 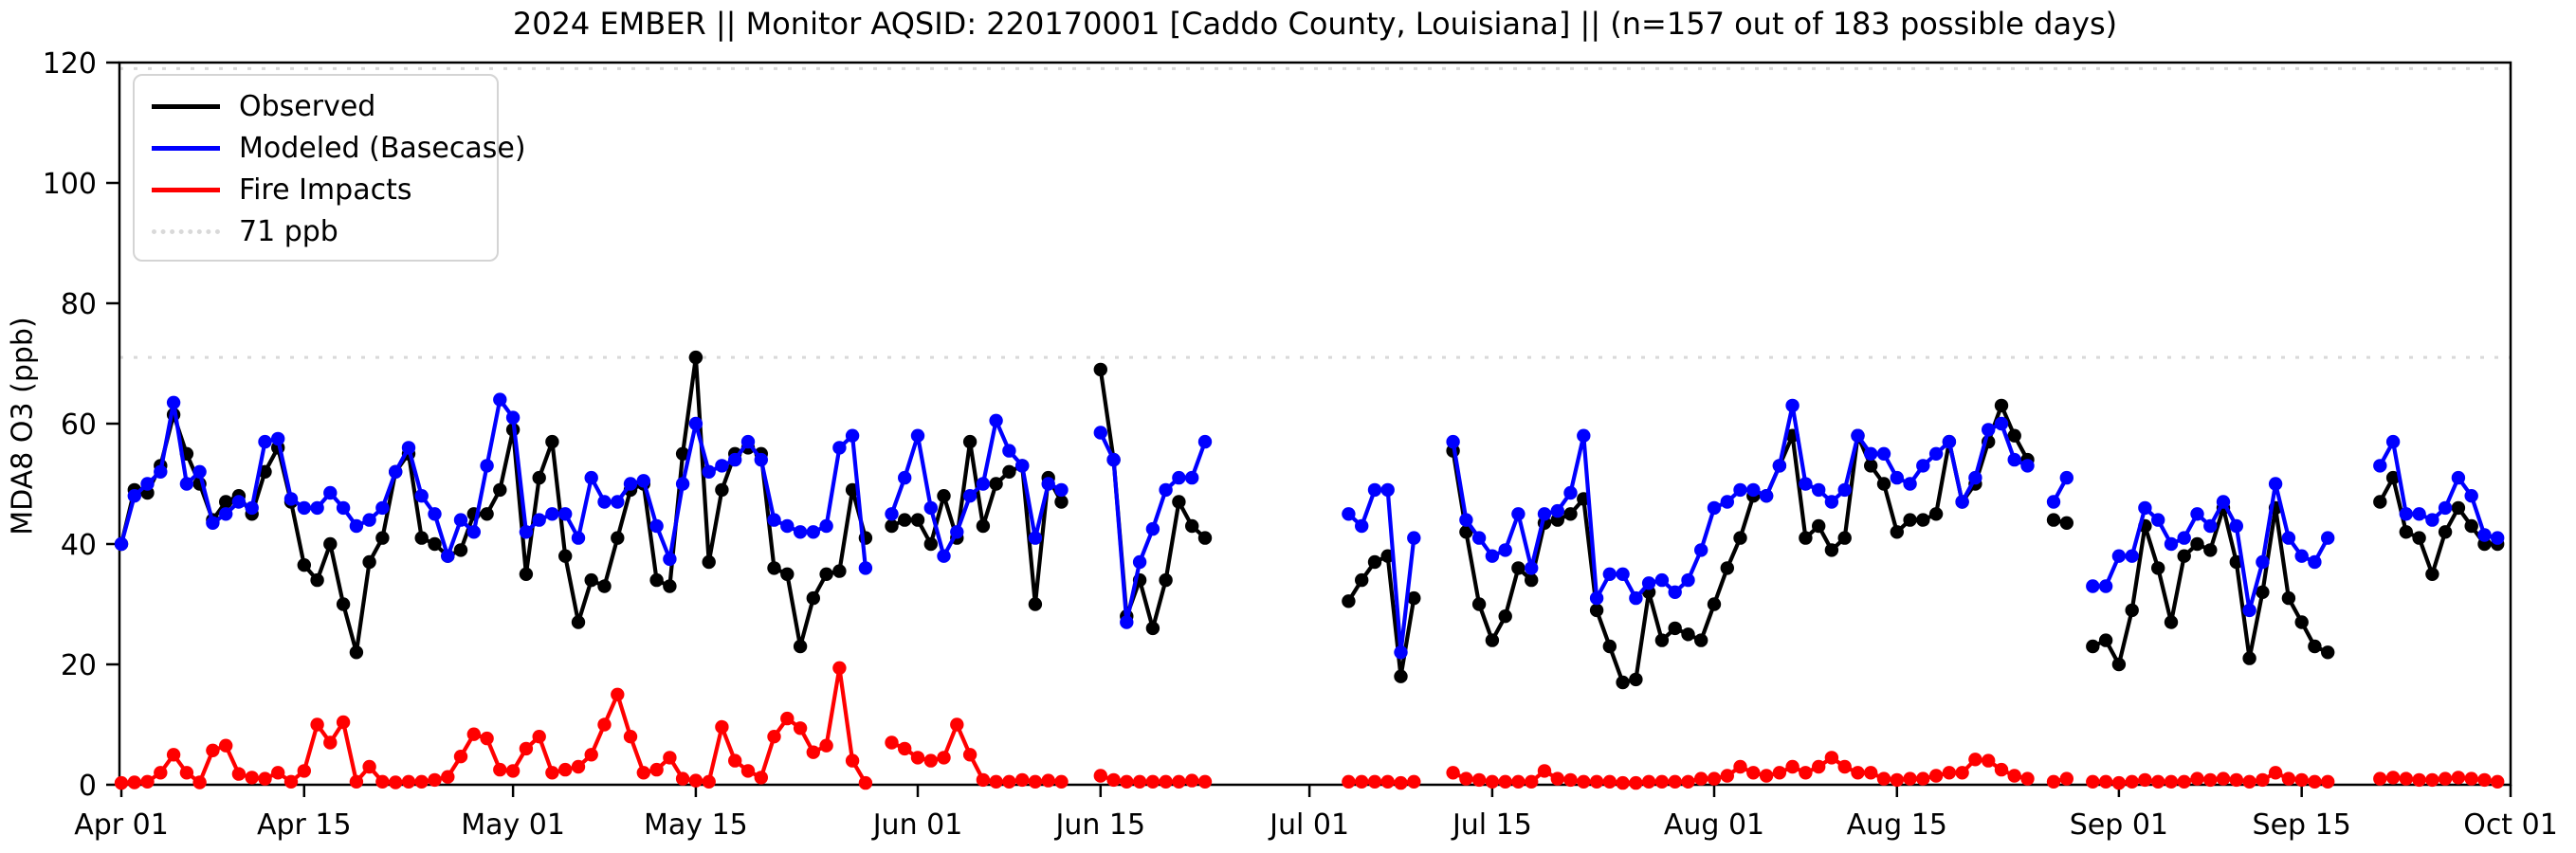 What do you see at coordinates (316, 189) in the screenshot?
I see `legend-item-fire-impacts: Fire Impacts` at bounding box center [316, 189].